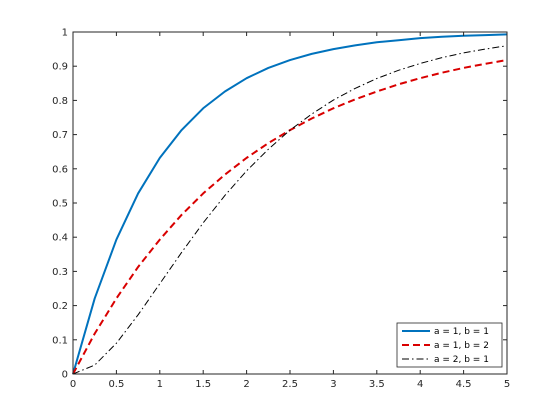 The width and height of the screenshot is (560, 420). I want to click on x-tick-label: 0.5, so click(116, 384).